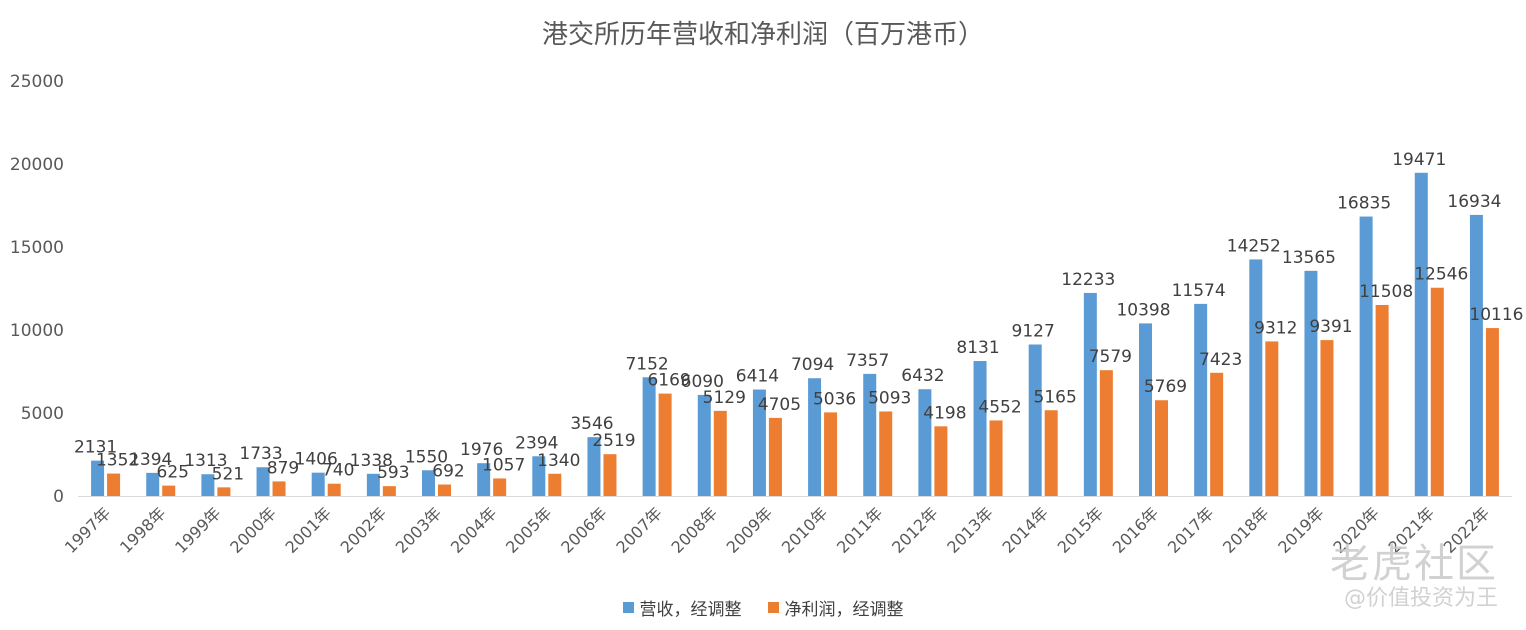 The image size is (1526, 630). Describe the element at coordinates (1496, 315) in the screenshot. I see `data-label-net-profit: 10116` at that location.